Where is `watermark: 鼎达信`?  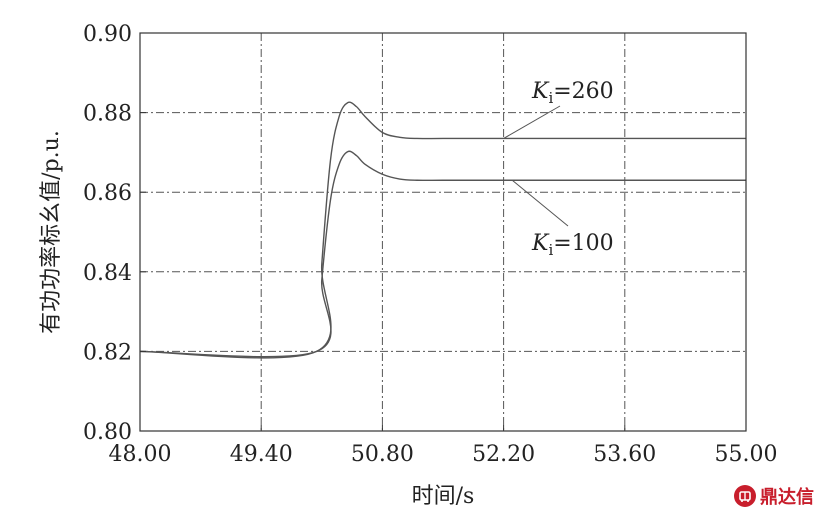
watermark: 鼎达信 is located at coordinates (774, 496).